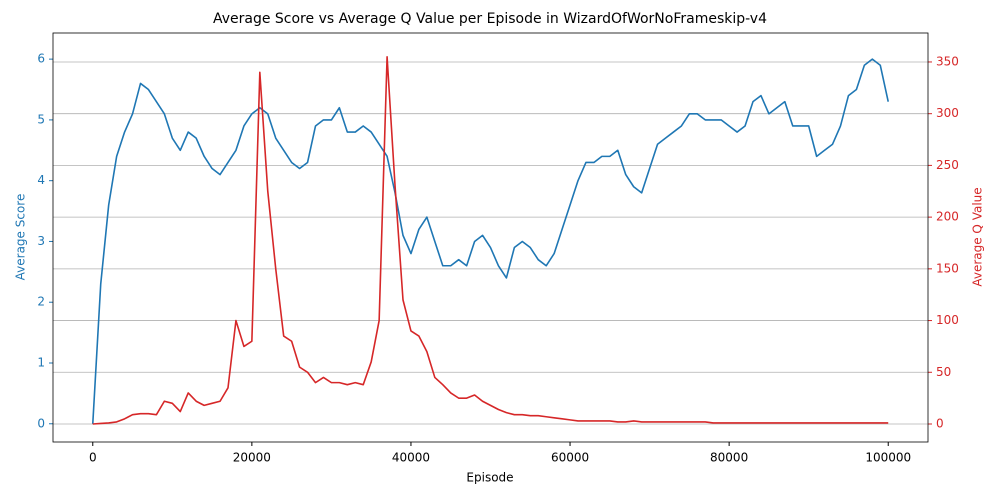 This screenshot has height=500, width=1000. I want to click on x-axis-label: Episode, so click(489, 478).